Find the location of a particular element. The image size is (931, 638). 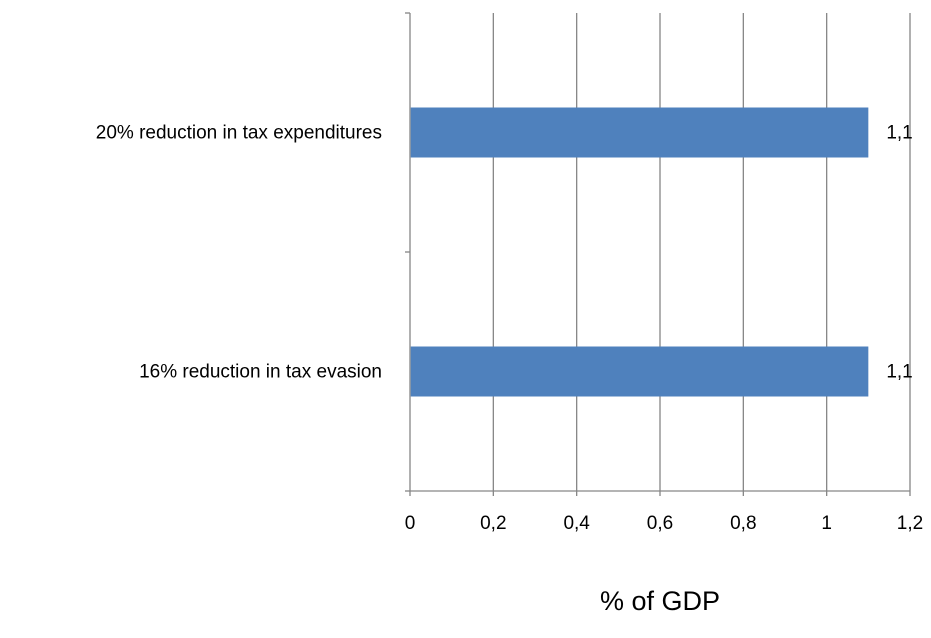

data-label-0: 1,1 is located at coordinates (899, 372).